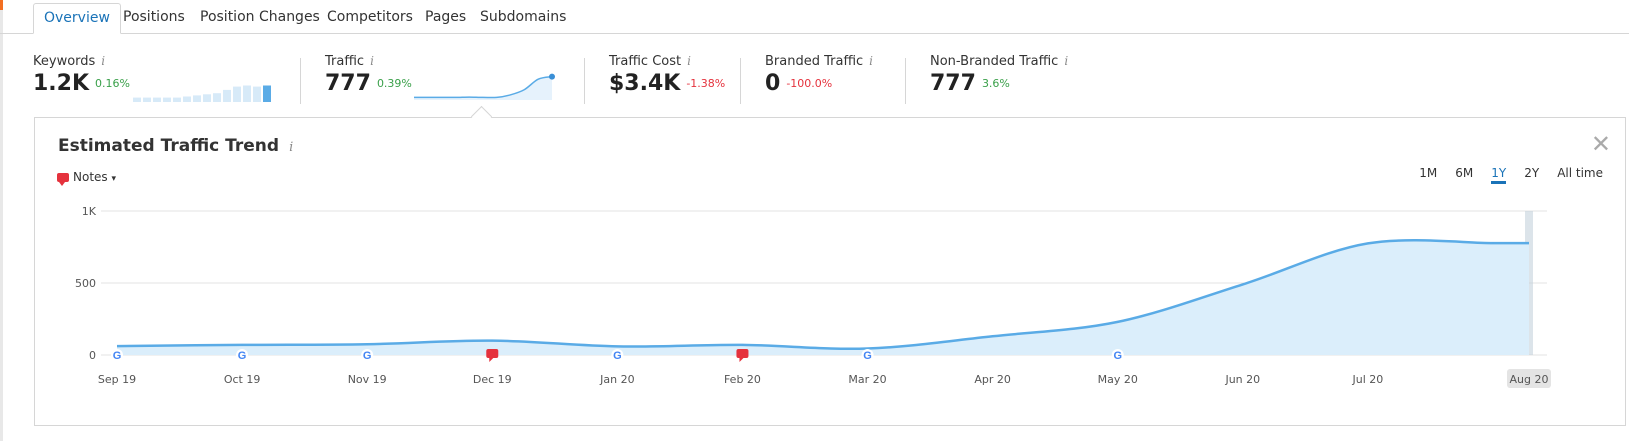 Image resolution: width=1629 pixels, height=441 pixels. Describe the element at coordinates (1600, 144) in the screenshot. I see `close-icon: ✕` at that location.